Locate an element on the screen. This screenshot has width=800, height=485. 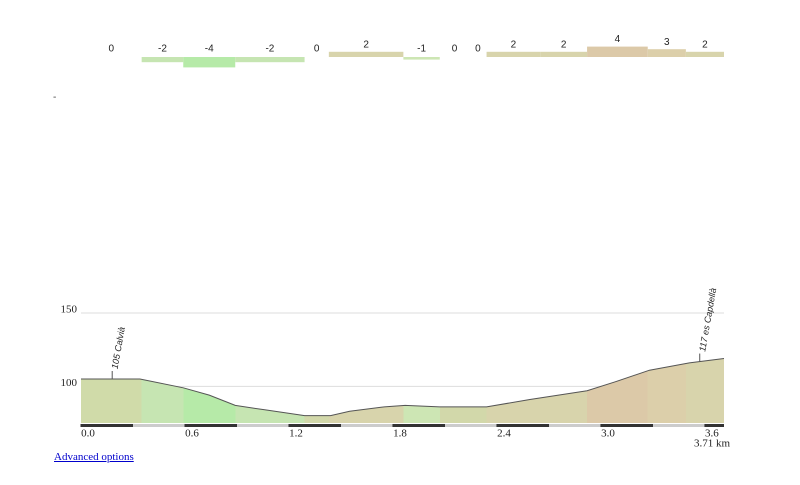
gradient-label: 3 is located at coordinates (667, 42).